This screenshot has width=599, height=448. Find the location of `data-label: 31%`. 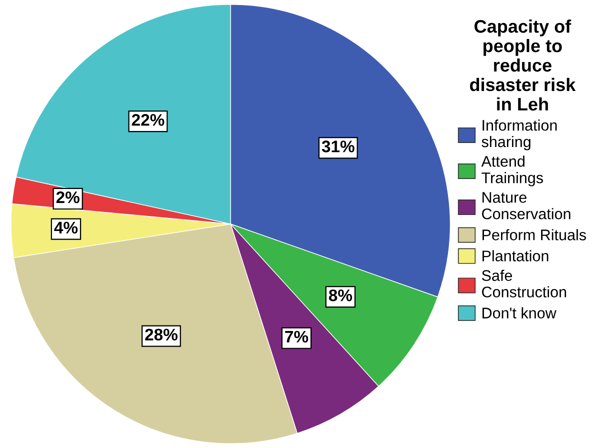

data-label: 31% is located at coordinates (338, 146).